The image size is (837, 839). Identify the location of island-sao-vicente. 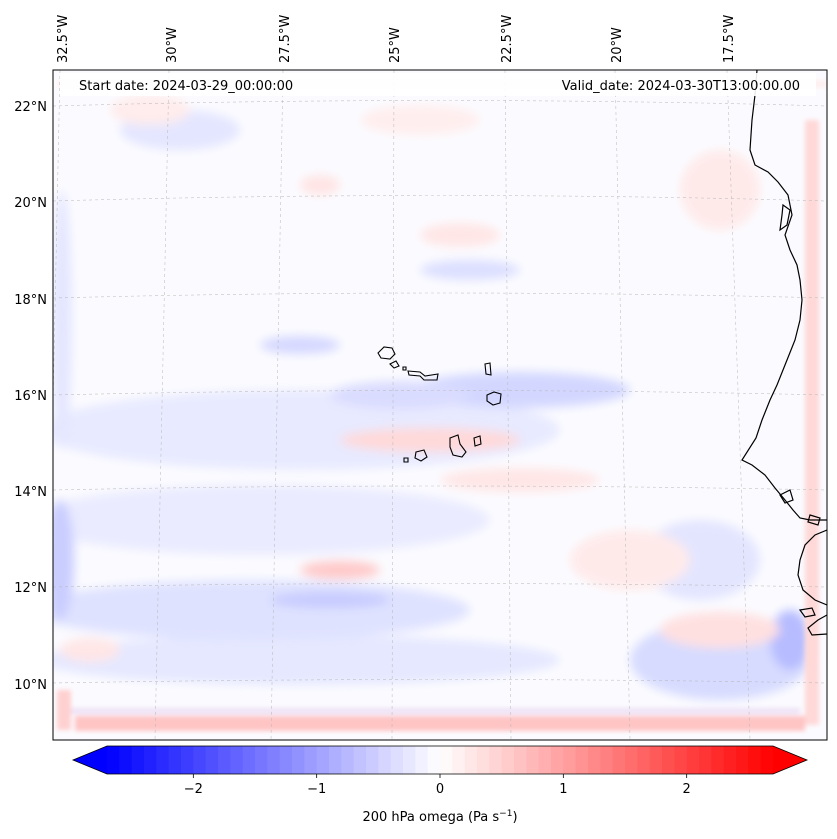
(394, 364).